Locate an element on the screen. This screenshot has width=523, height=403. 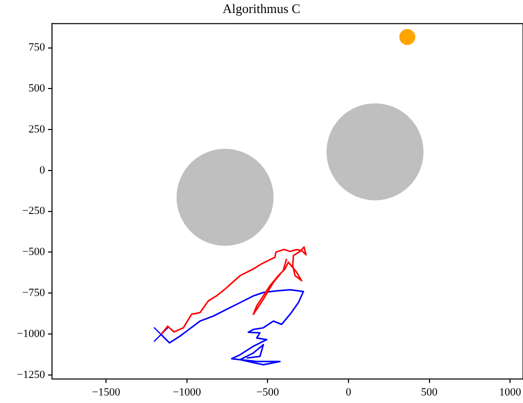
x-tick-label: −1500 is located at coordinates (106, 392).